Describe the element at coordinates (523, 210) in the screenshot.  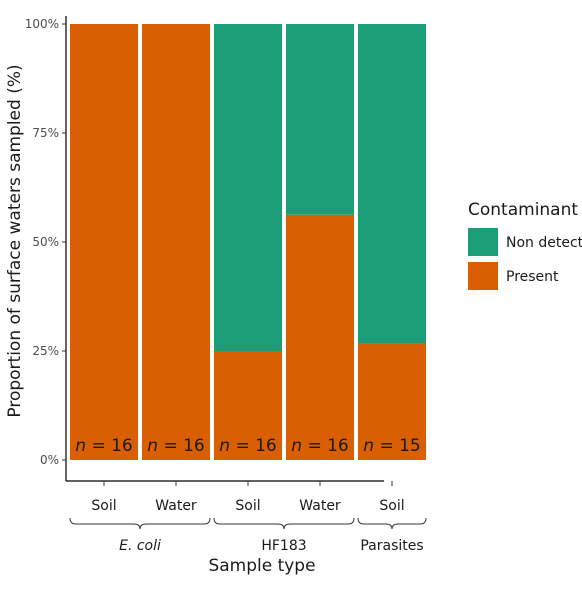
I see `legend-title: Contaminant` at that location.